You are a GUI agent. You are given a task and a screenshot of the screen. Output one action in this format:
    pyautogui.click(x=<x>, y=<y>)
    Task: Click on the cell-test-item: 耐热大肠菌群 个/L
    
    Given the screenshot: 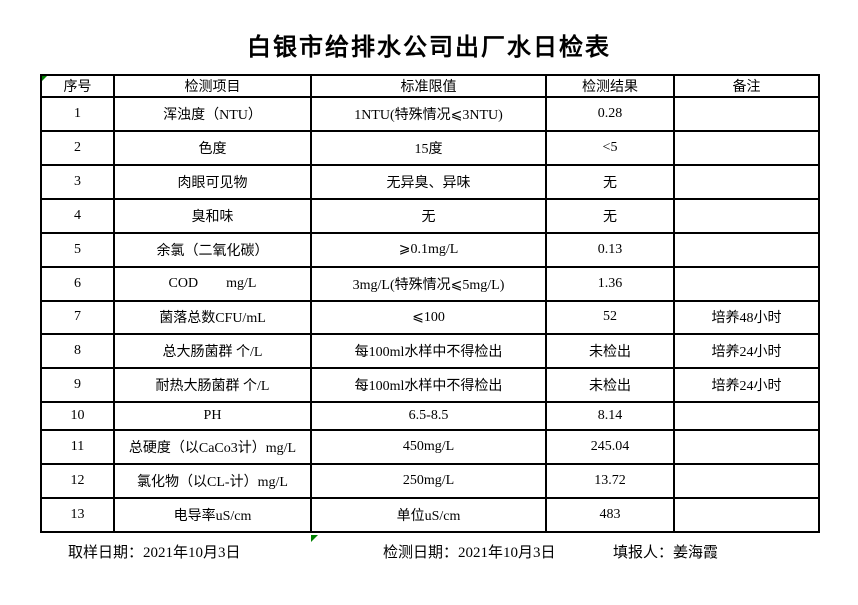 What is the action you would take?
    pyautogui.click(x=212, y=385)
    